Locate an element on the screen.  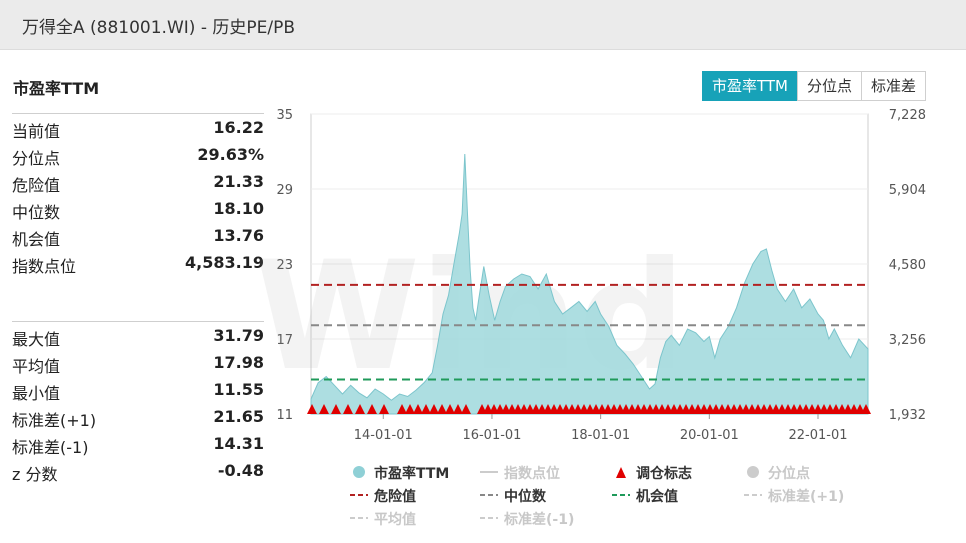
stat-value: 31.79 is located at coordinates (238, 335).